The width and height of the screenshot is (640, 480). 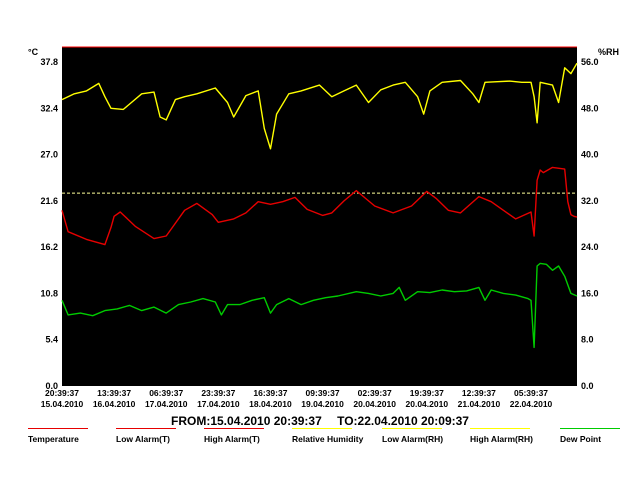 What do you see at coordinates (62, 404) in the screenshot?
I see `x-tick-date: 15.04.2010` at bounding box center [62, 404].